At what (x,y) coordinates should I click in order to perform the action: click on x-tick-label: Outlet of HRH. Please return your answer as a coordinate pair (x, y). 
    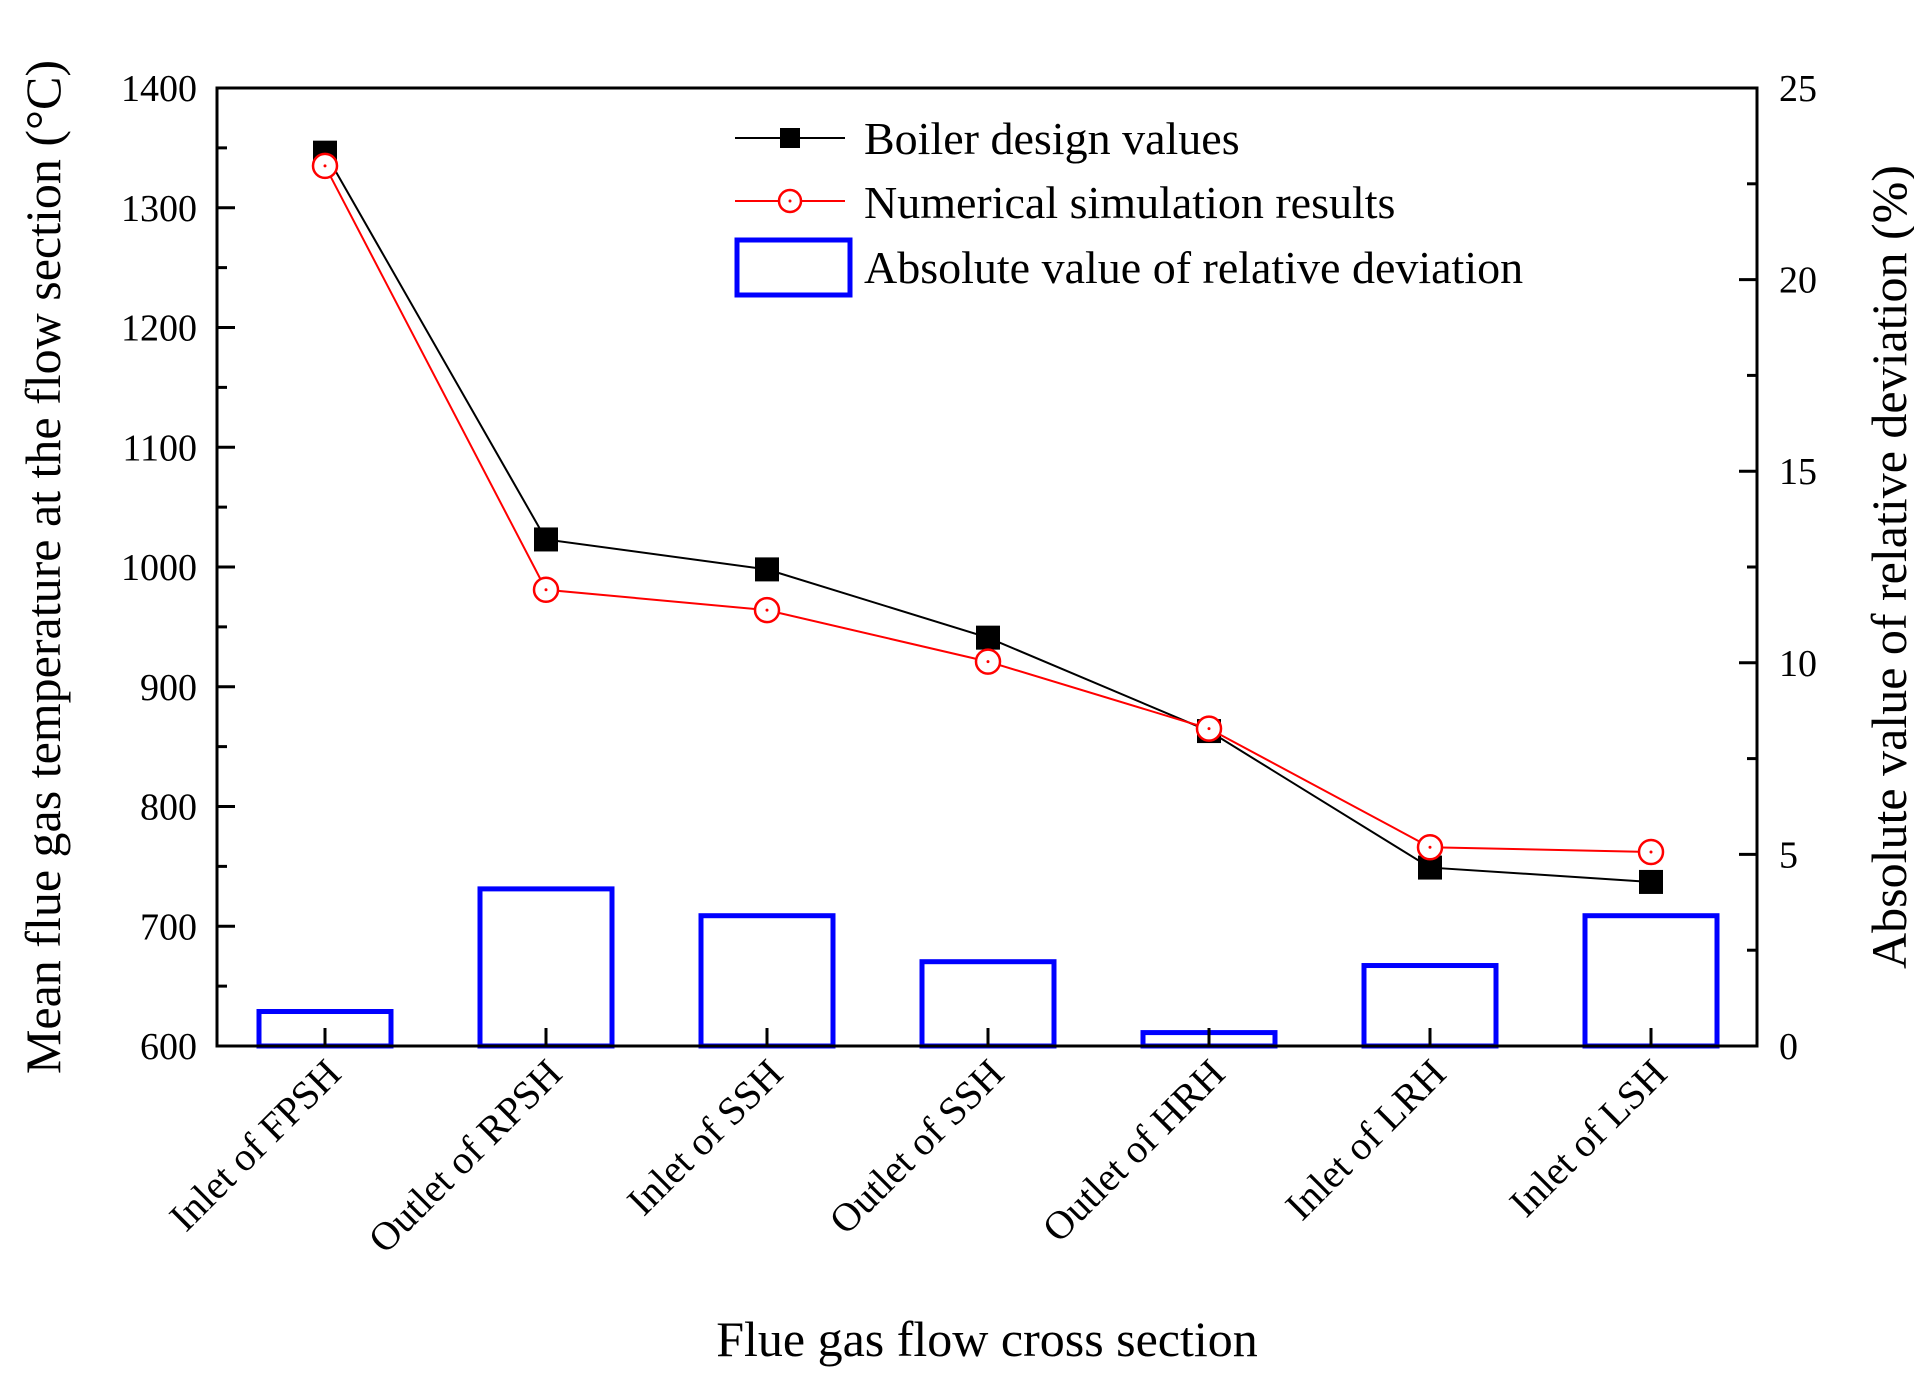
    Looking at the image, I should click on (1133, 1151).